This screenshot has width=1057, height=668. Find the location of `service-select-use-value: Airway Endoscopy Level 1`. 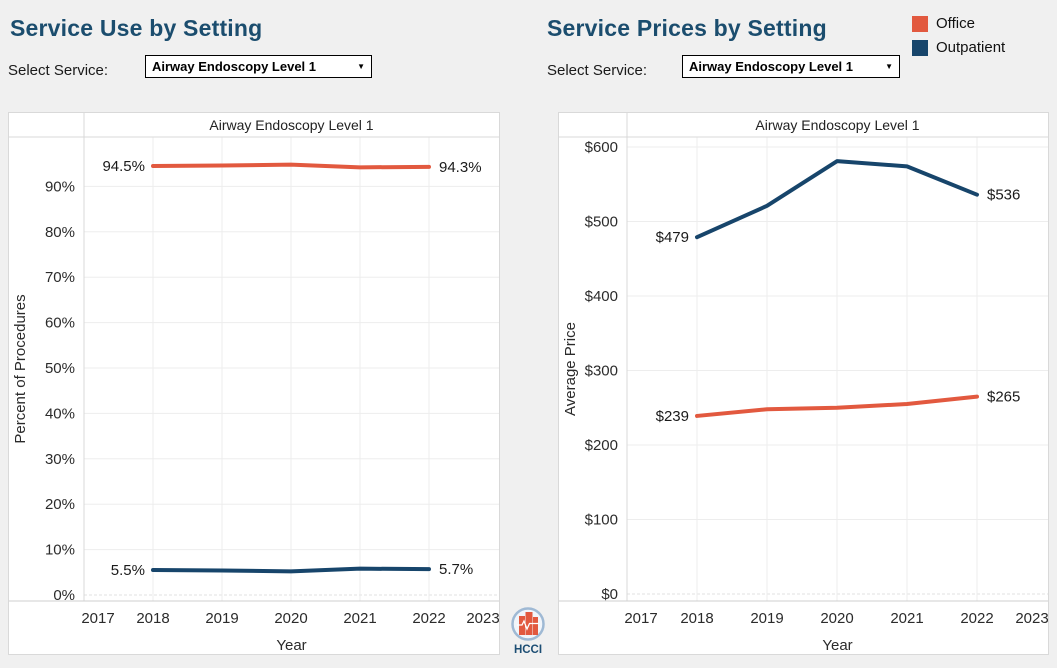

service-select-use-value: Airway Endoscopy Level 1 is located at coordinates (234, 66).